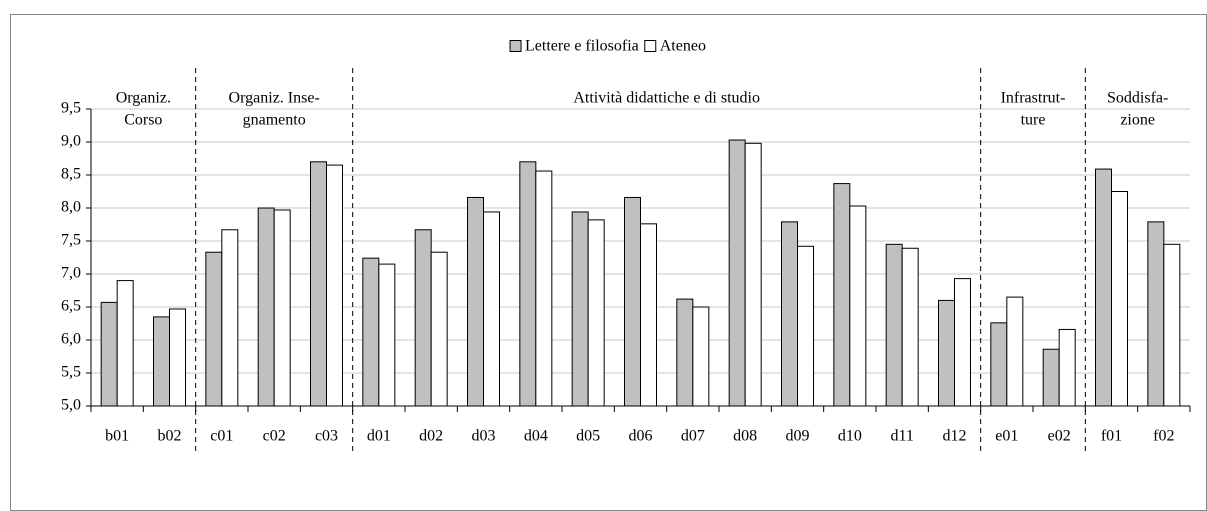 Image resolution: width=1207 pixels, height=511 pixels. Describe the element at coordinates (274, 98) in the screenshot. I see `group-label: Organiz. Inse-` at that location.